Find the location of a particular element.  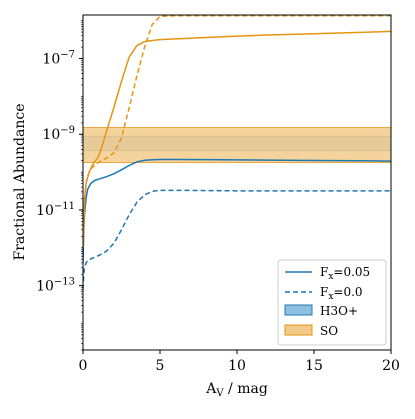

y-tick-label: 10⁻¹¹ is located at coordinates (55, 210).